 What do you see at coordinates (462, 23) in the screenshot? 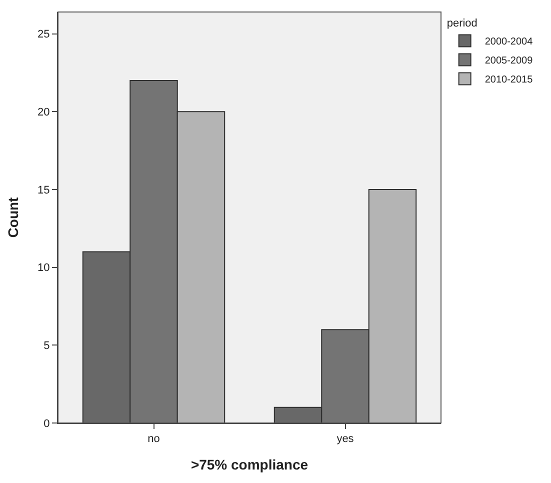
I see `legend-title: period` at bounding box center [462, 23].